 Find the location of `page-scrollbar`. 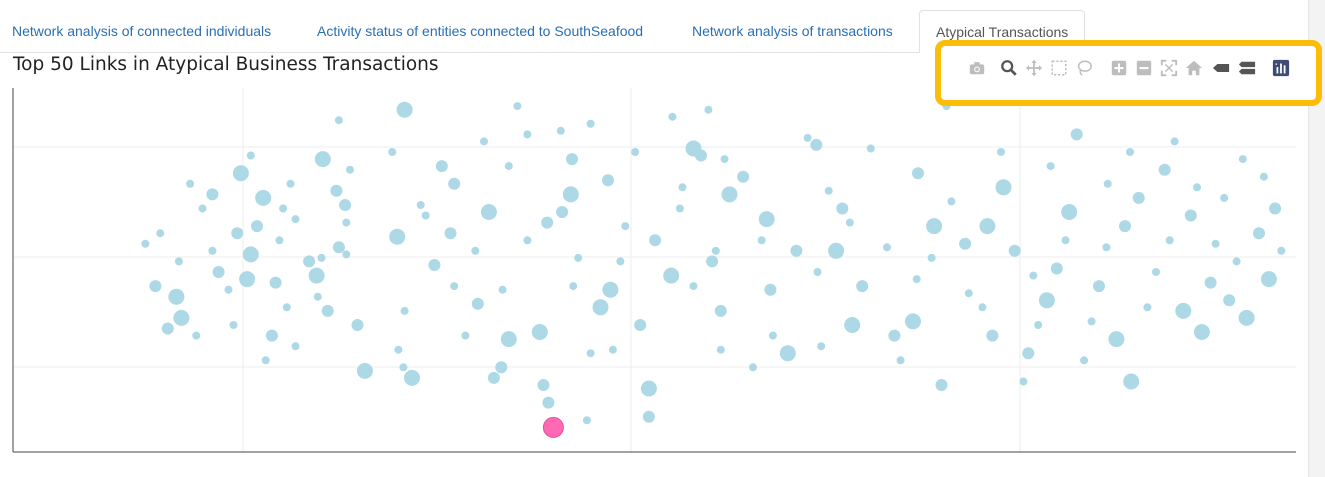

page-scrollbar is located at coordinates (1316, 238).